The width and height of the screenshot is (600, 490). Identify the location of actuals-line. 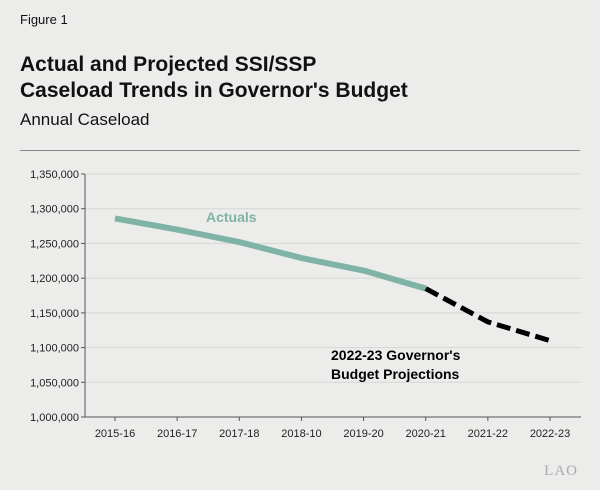
(270, 253).